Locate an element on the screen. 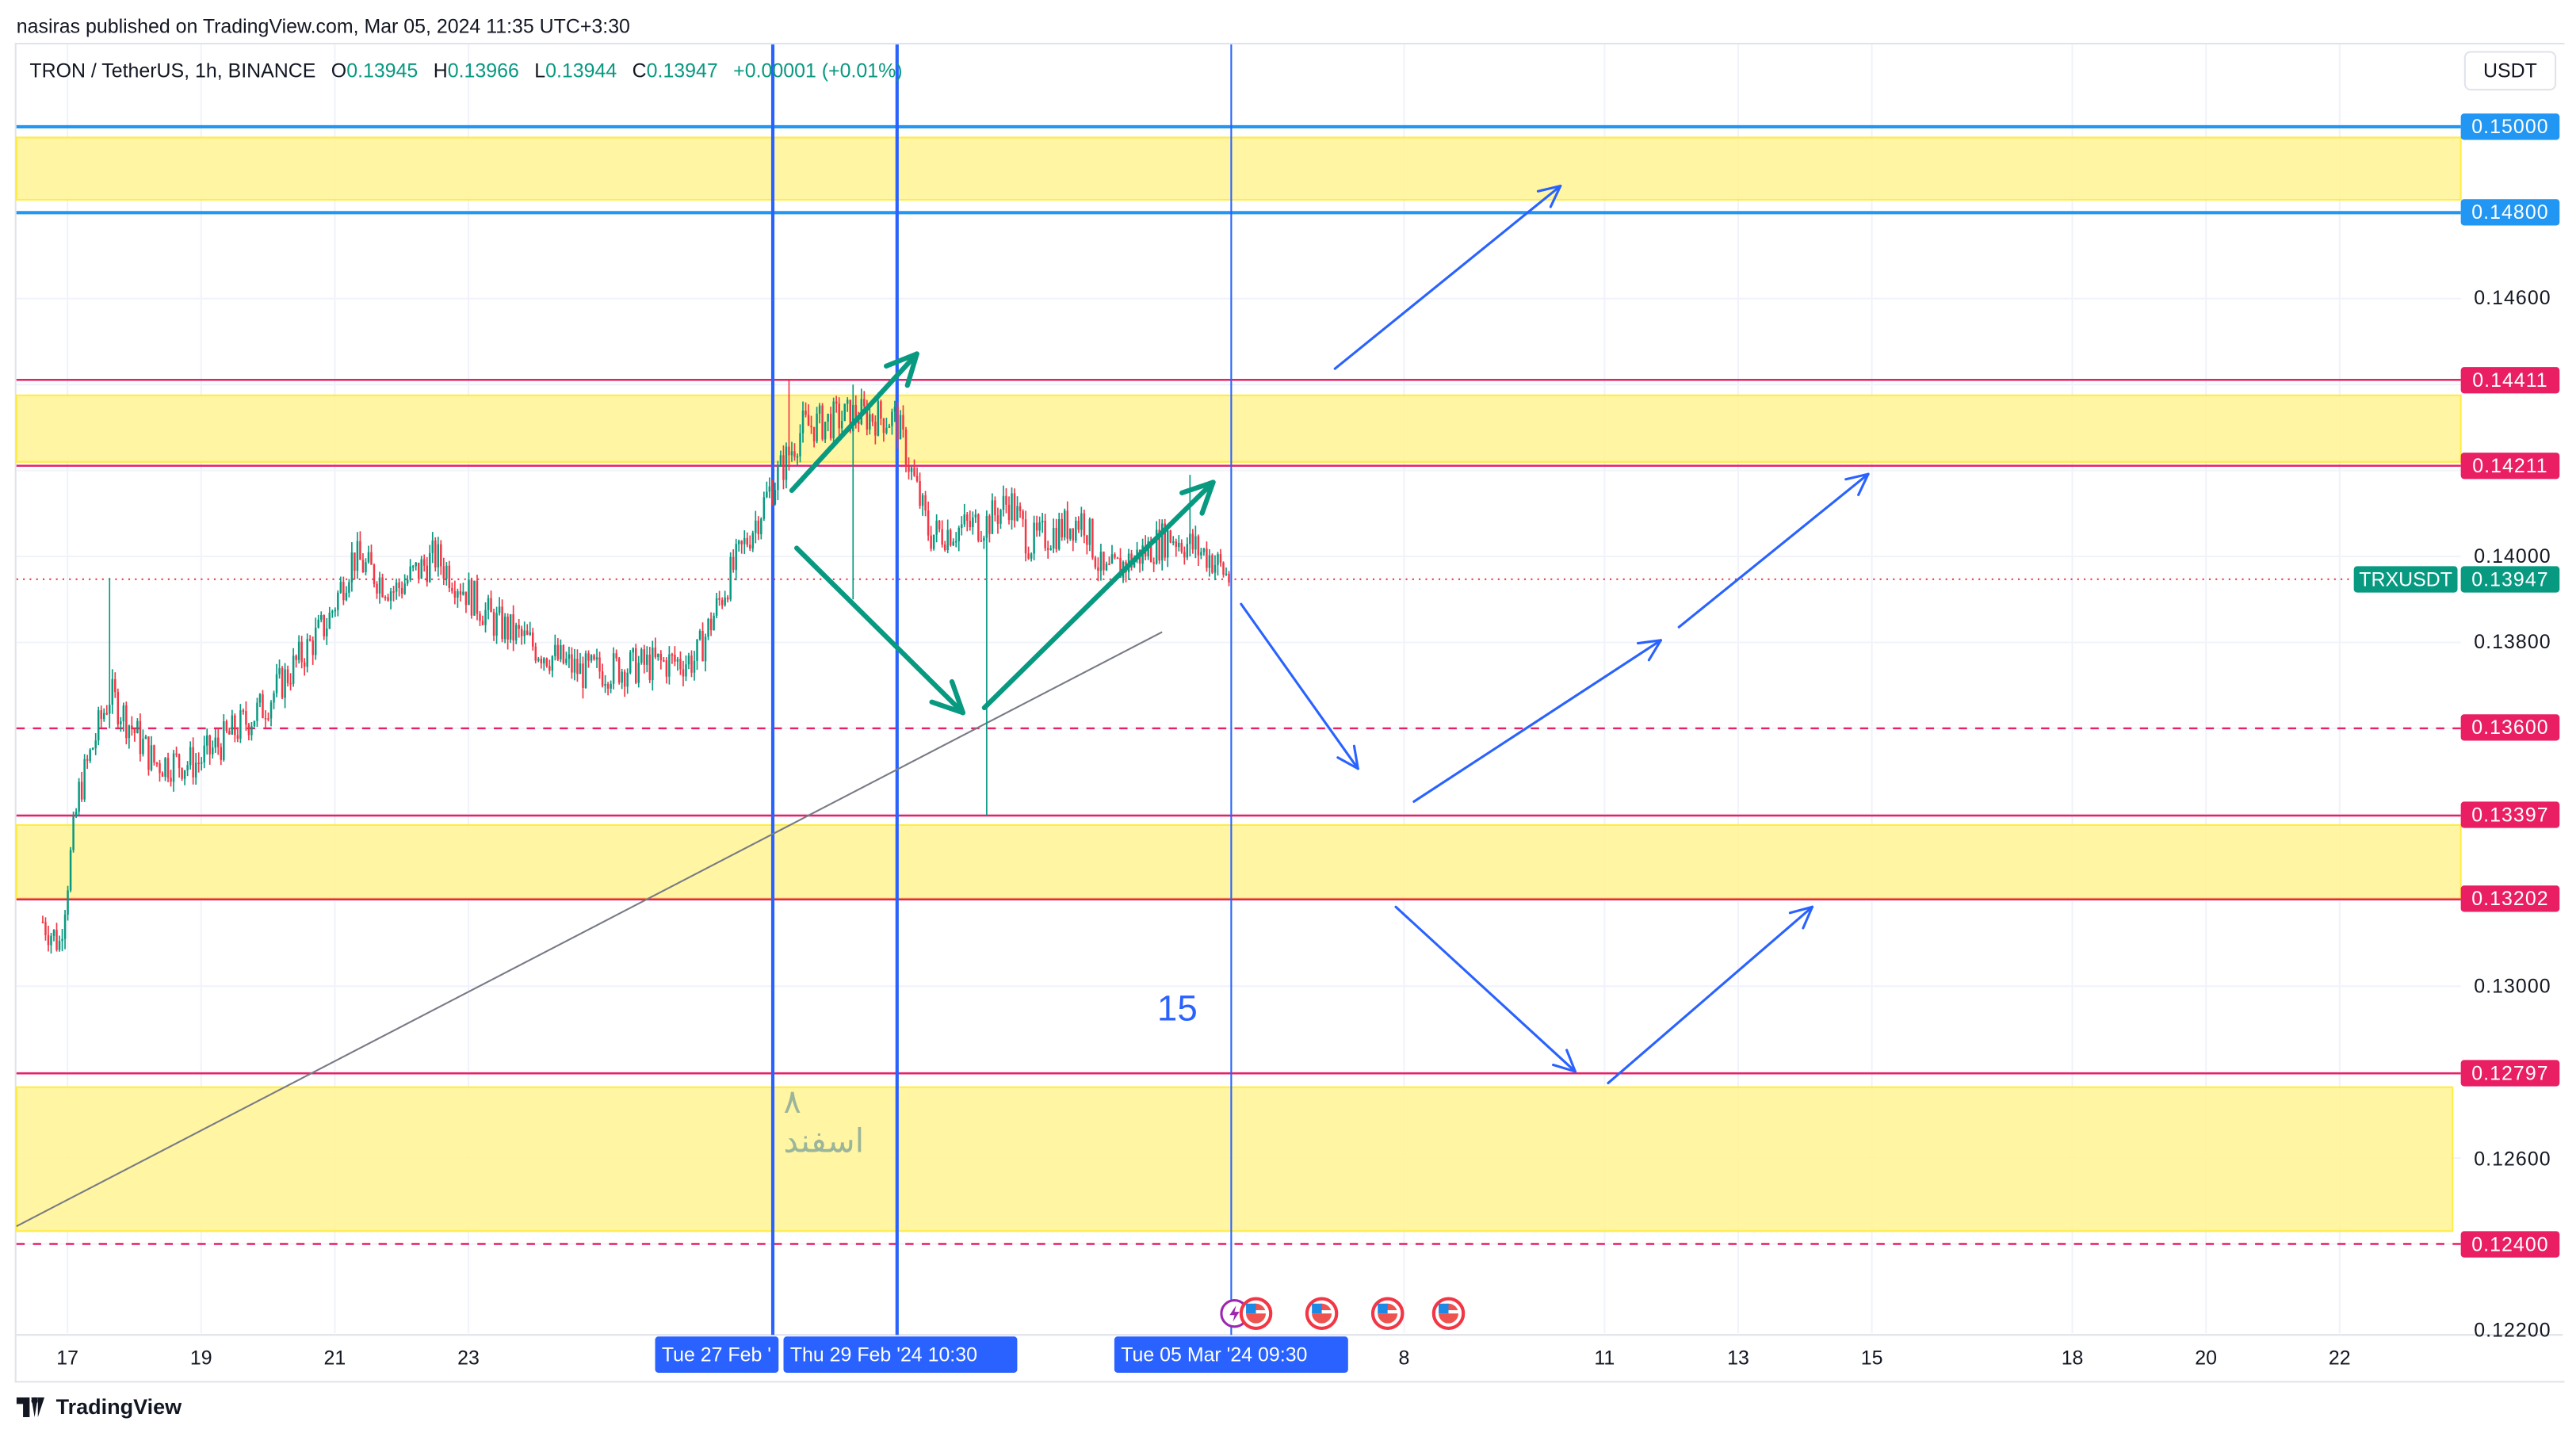  persian-date-annotation: ۸ اسفند is located at coordinates (824, 1122).